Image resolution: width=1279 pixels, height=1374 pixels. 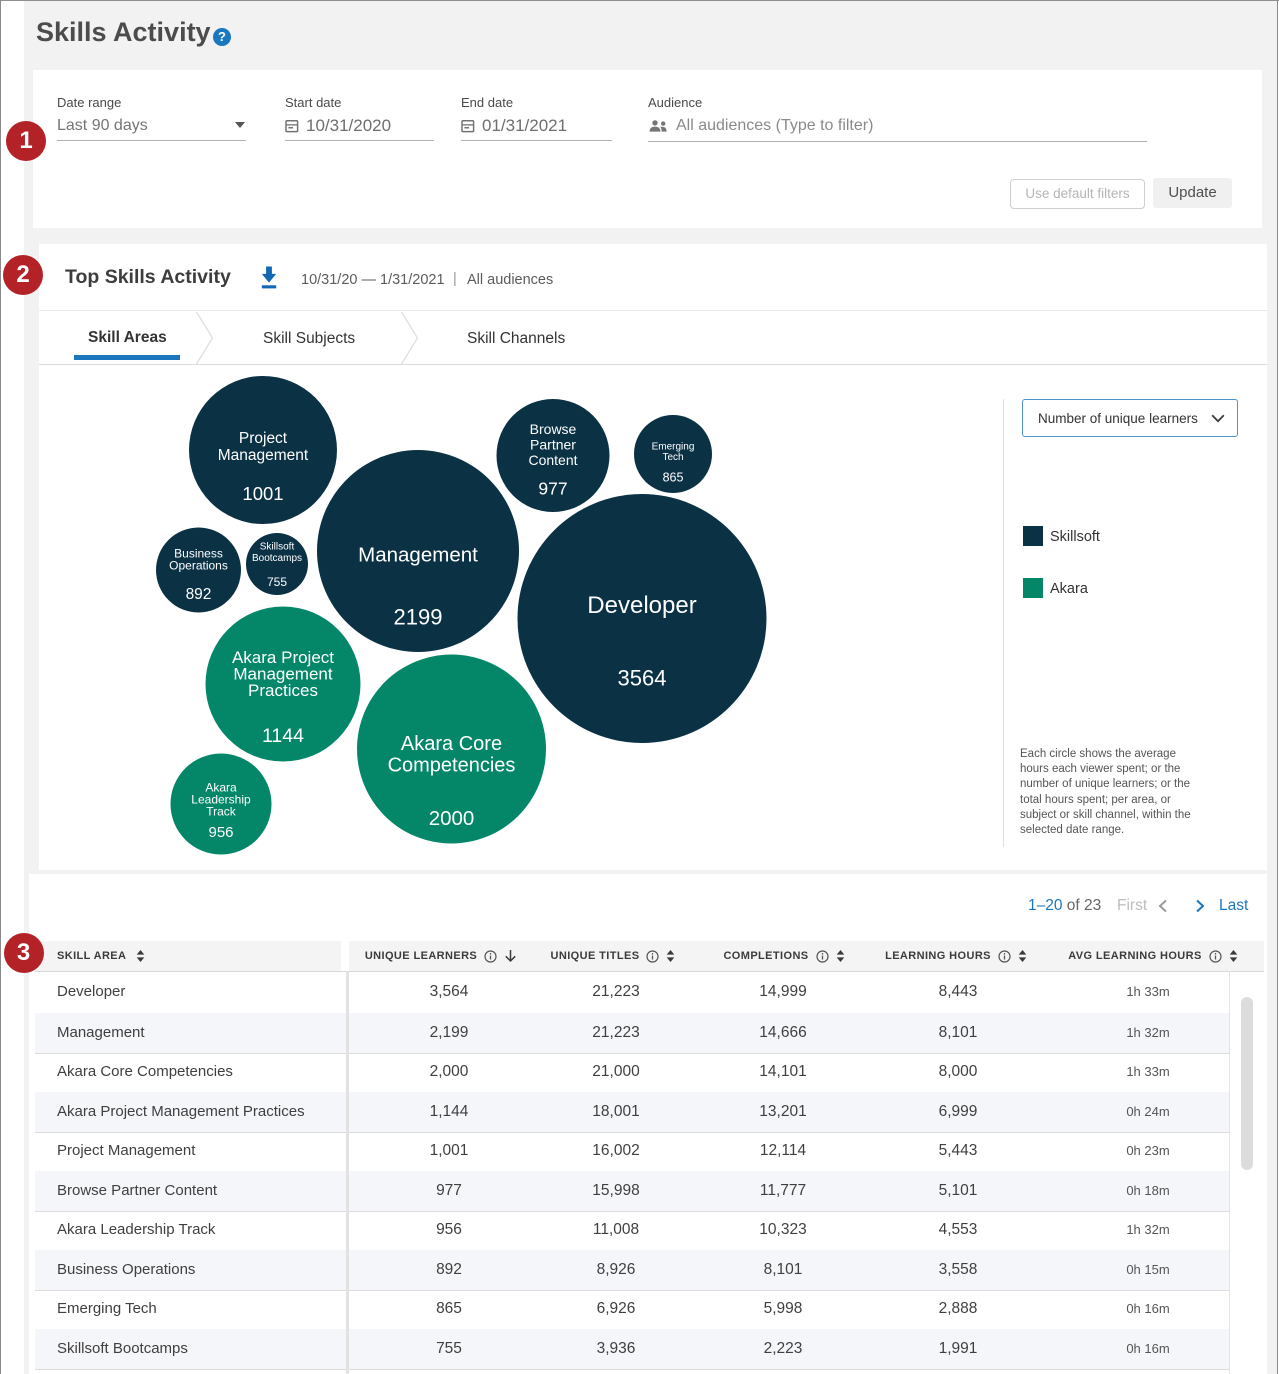 What do you see at coordinates (277, 547) in the screenshot?
I see `svg-text: Skillsoft` at bounding box center [277, 547].